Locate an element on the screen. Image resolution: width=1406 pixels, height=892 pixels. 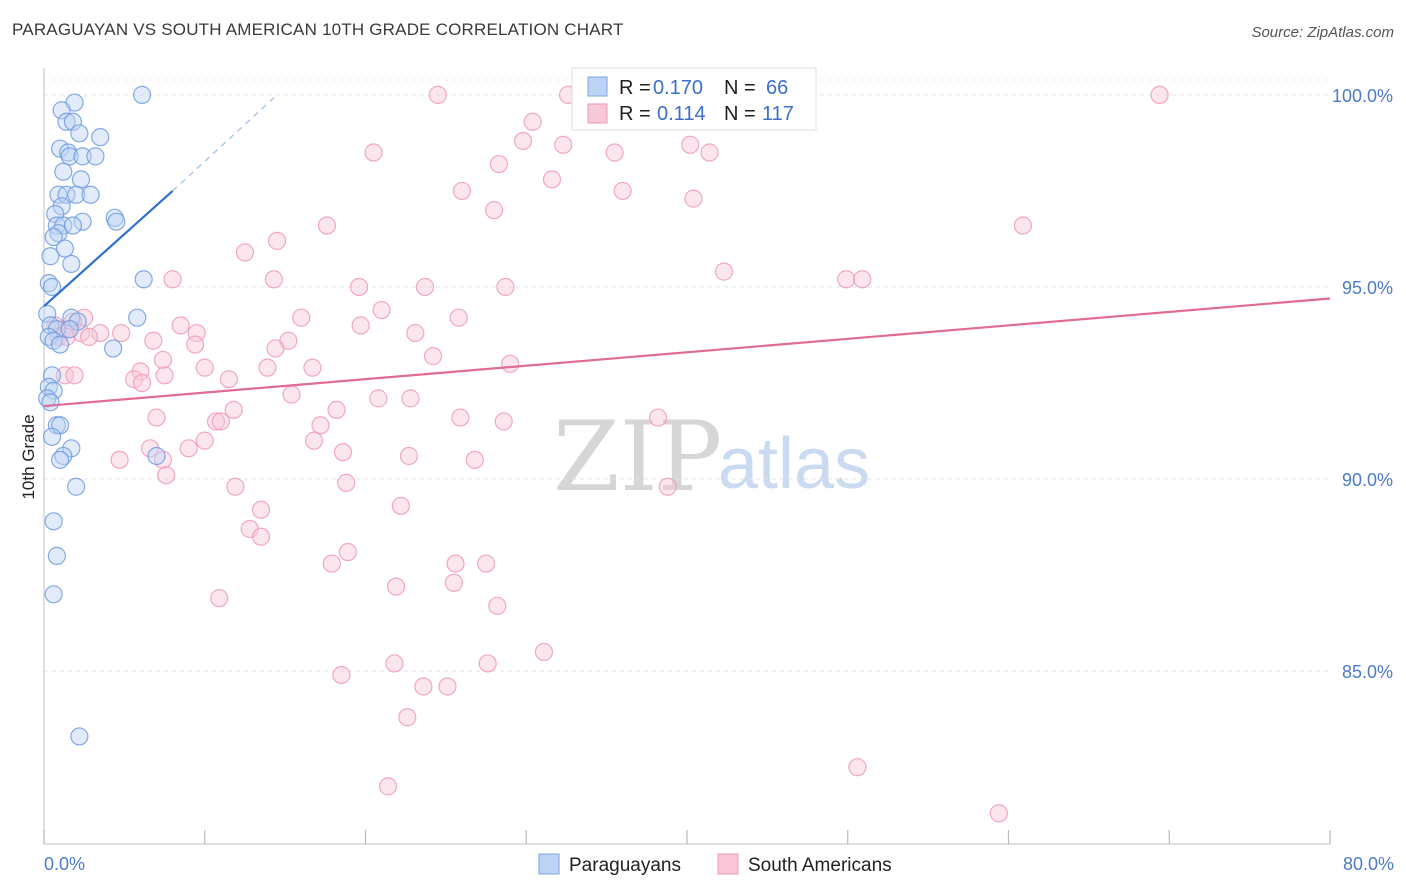
series-legend: Paraguayans South Americans is located at coordinates (715, 864).